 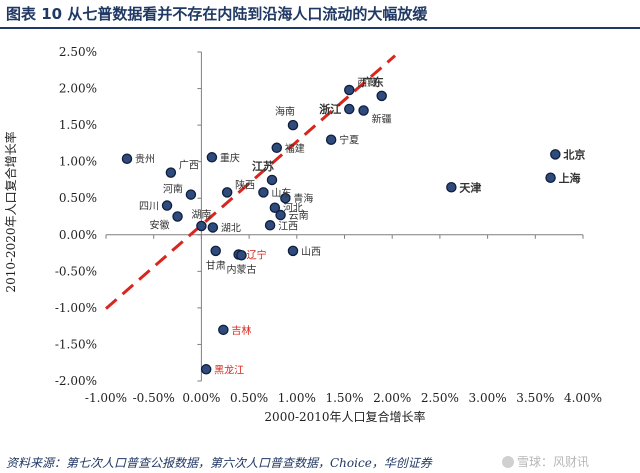 What do you see at coordinates (344, 398) in the screenshot?
I see `x-tick-label: 1.50%` at bounding box center [344, 398].